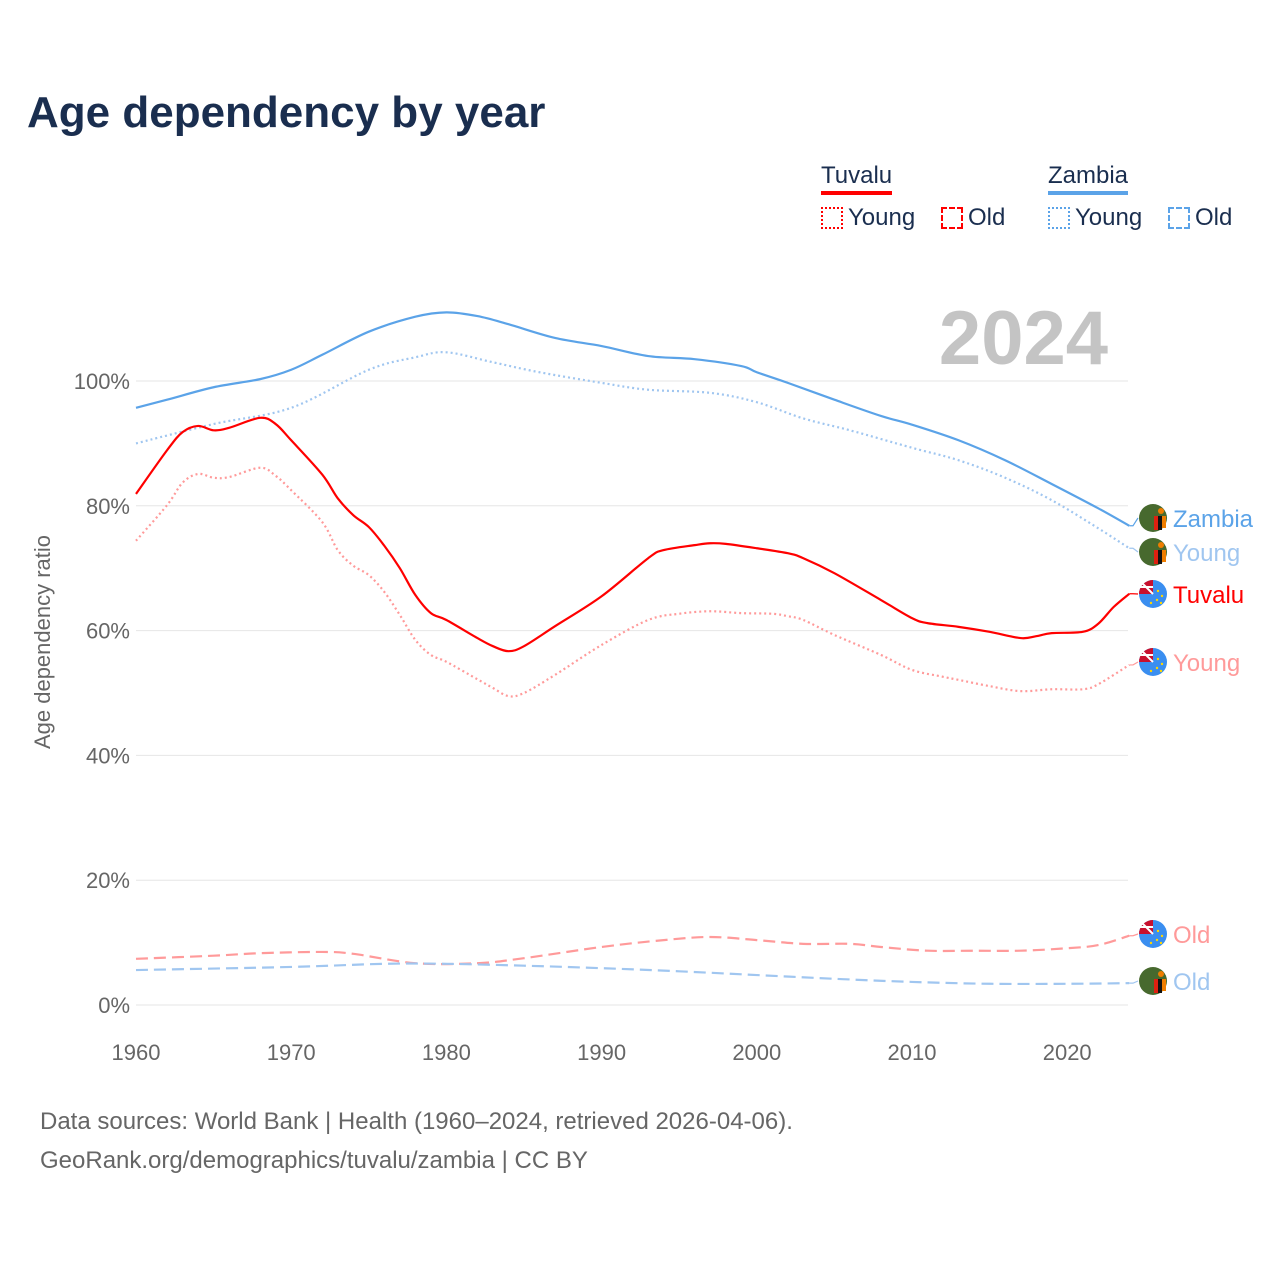  What do you see at coordinates (1208, 595) in the screenshot?
I see `series-end-label-tuvalu: Tuvalu` at bounding box center [1208, 595].